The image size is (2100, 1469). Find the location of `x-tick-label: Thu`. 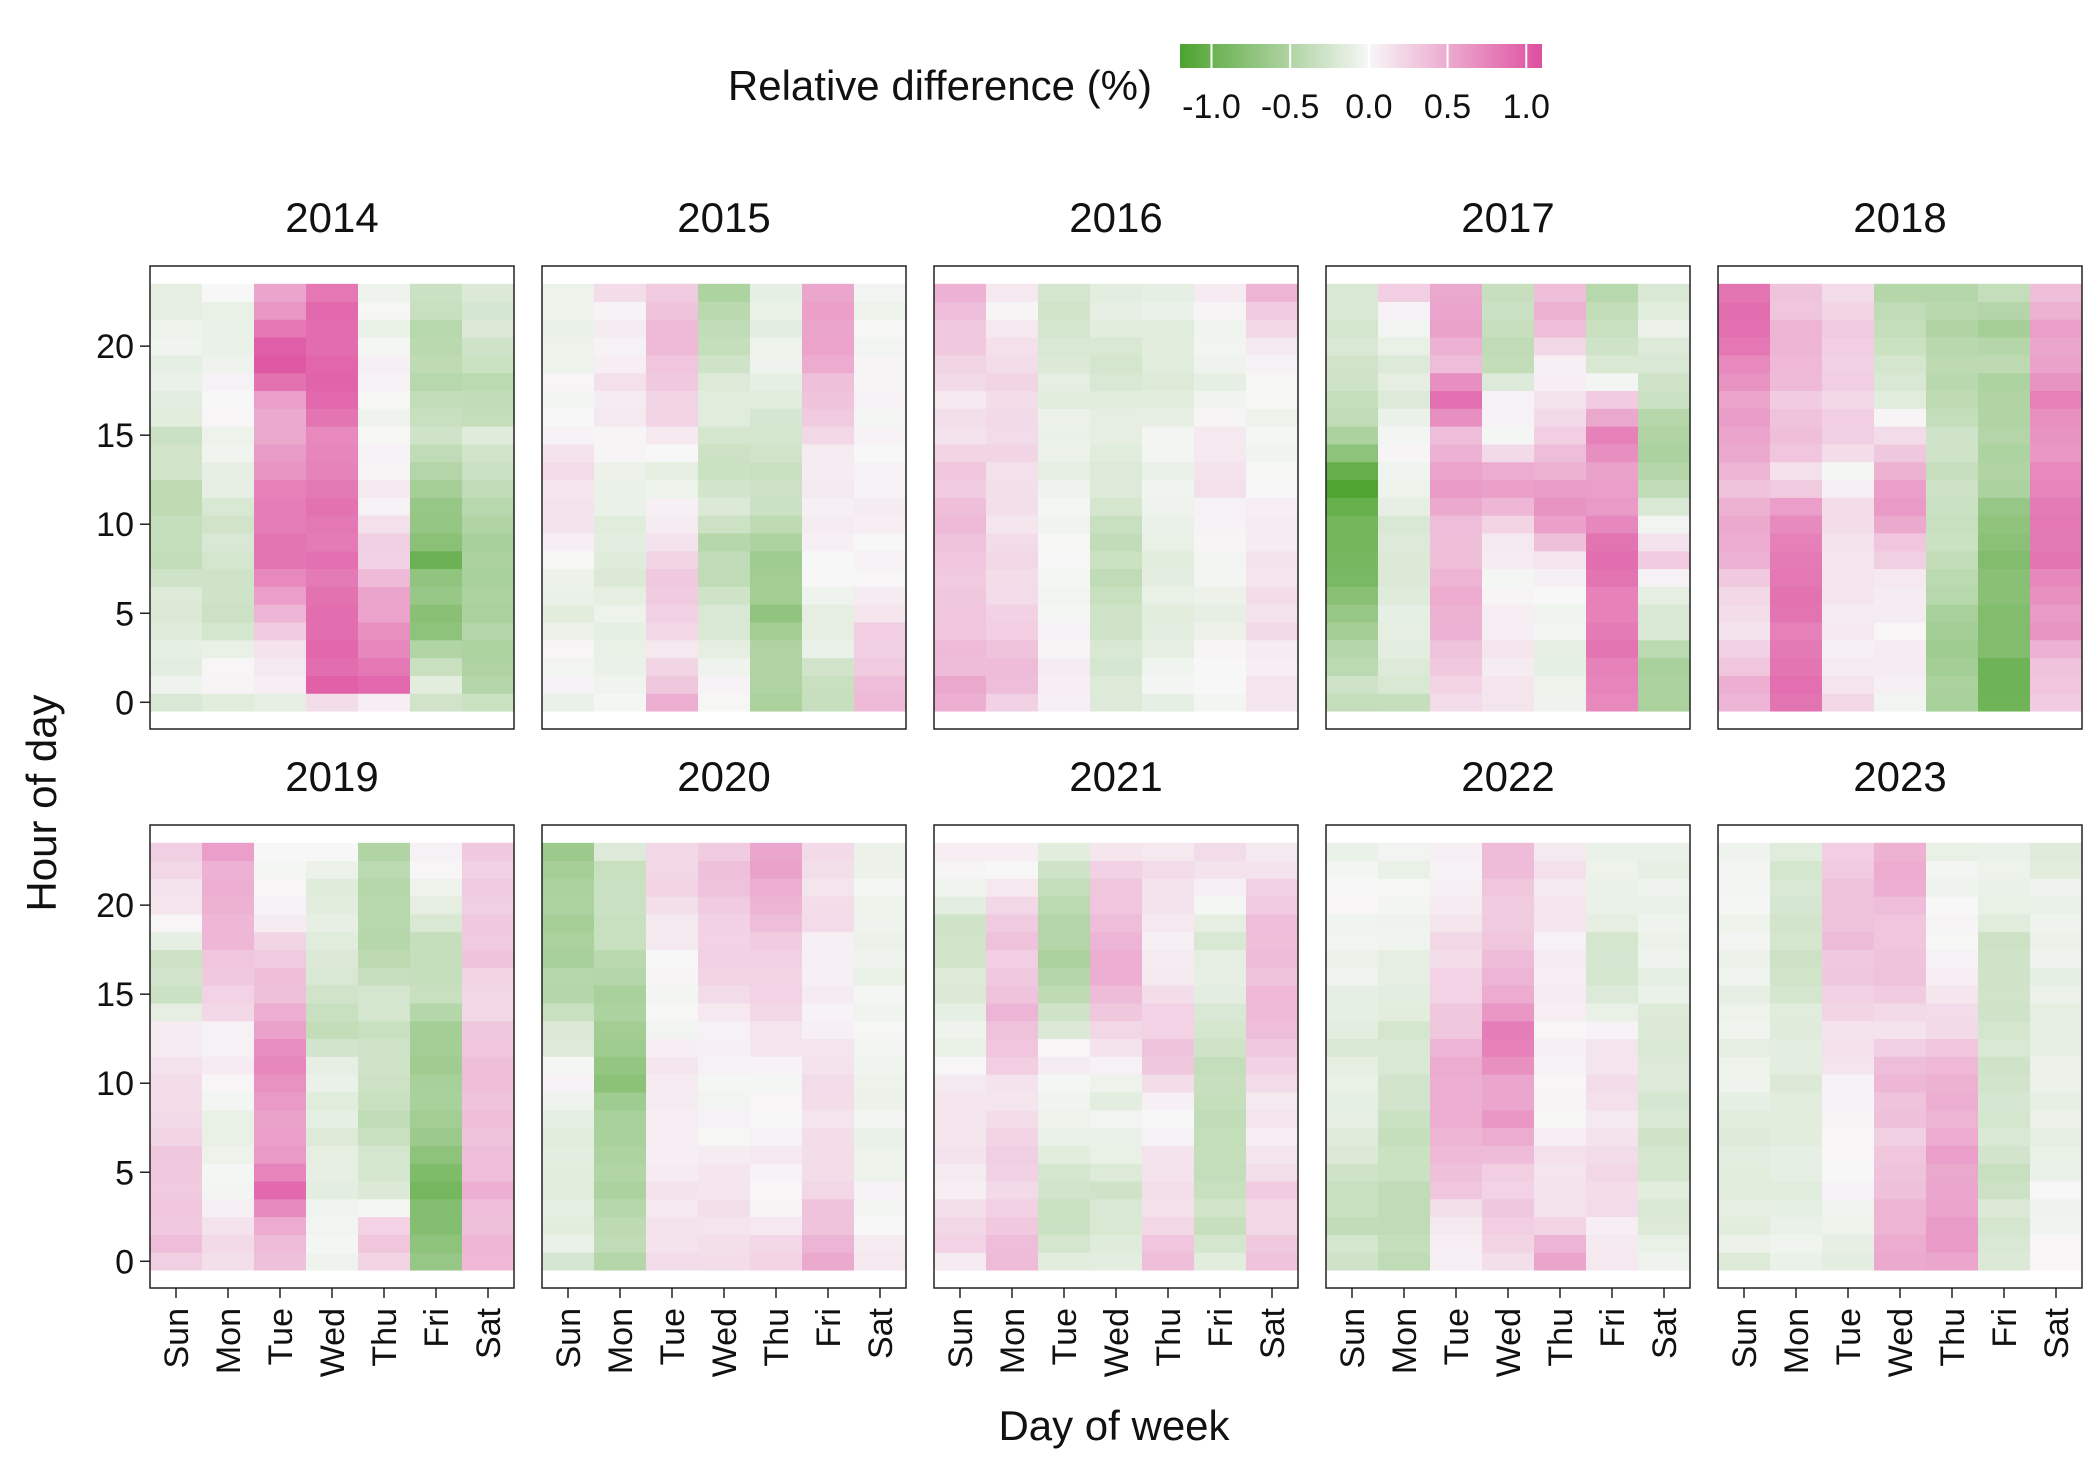

x-tick-label: Thu is located at coordinates (385, 1337).